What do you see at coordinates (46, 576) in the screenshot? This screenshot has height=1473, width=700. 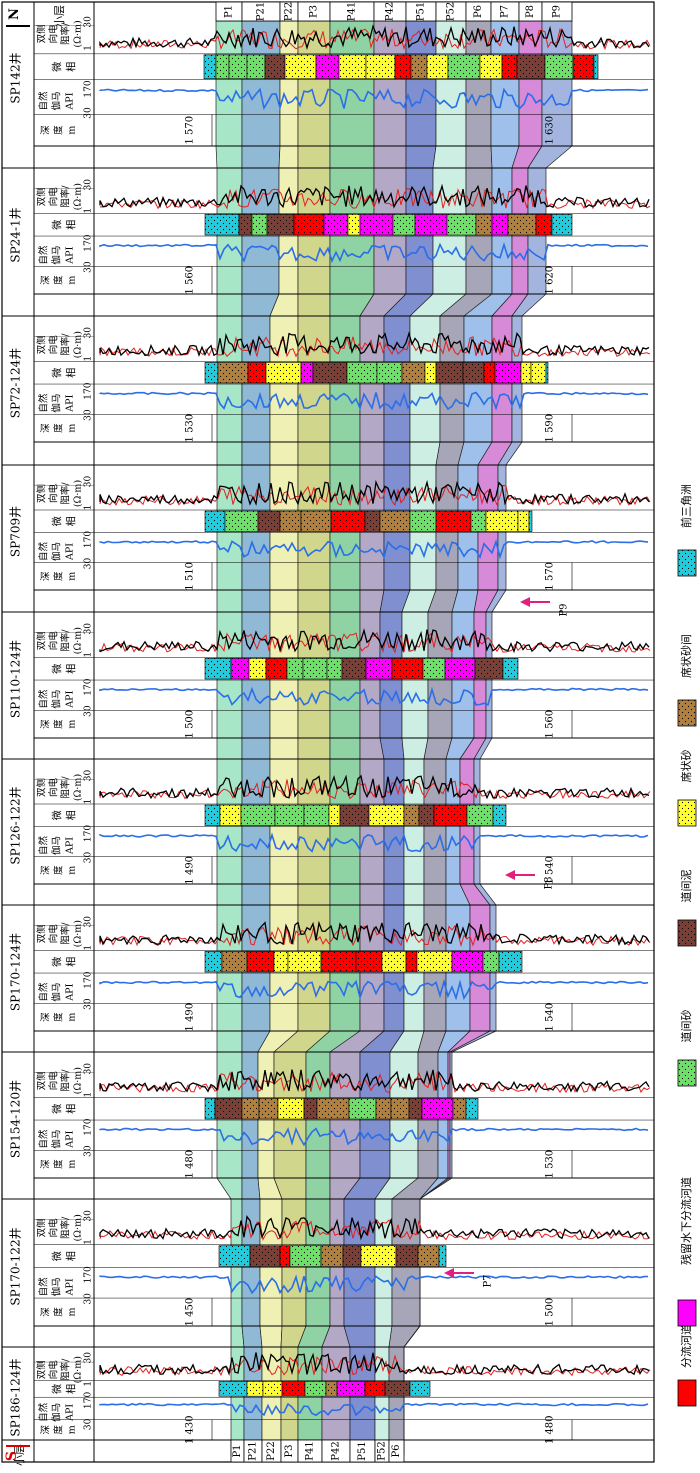 I see `track-label-depth: 深` at bounding box center [46, 576].